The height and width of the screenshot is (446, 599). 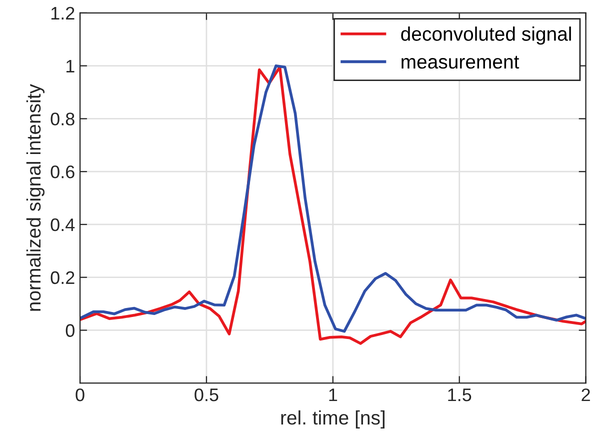 What do you see at coordinates (62, 119) in the screenshot?
I see `y-tick-label: 0.8` at bounding box center [62, 119].